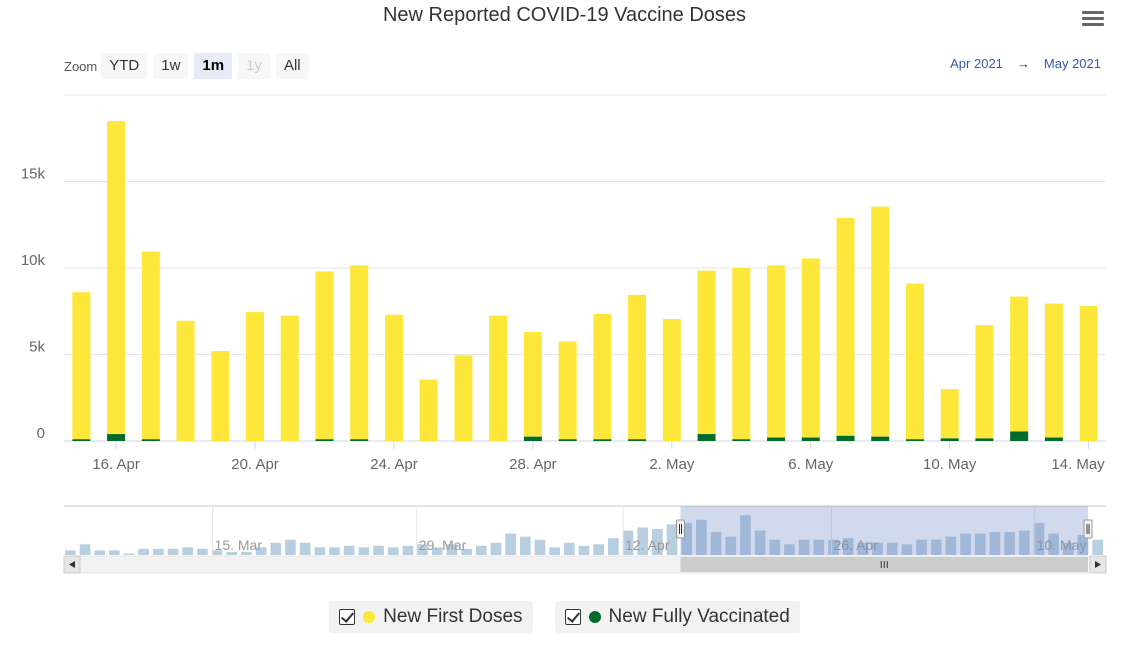  I want to click on navigator-right-handle, so click(1088, 529).